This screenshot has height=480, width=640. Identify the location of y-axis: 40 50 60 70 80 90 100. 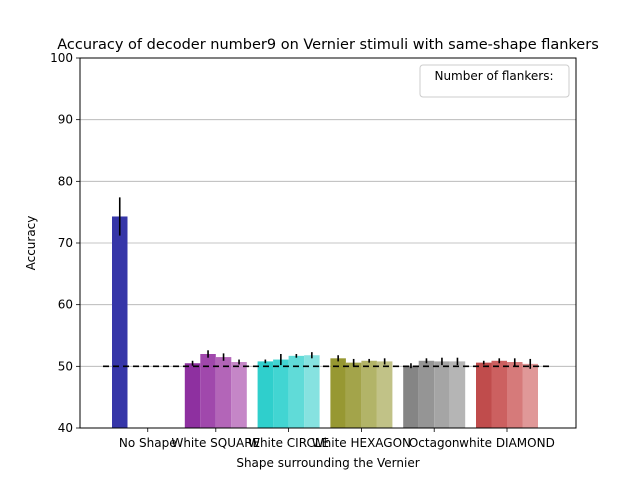
(65, 243).